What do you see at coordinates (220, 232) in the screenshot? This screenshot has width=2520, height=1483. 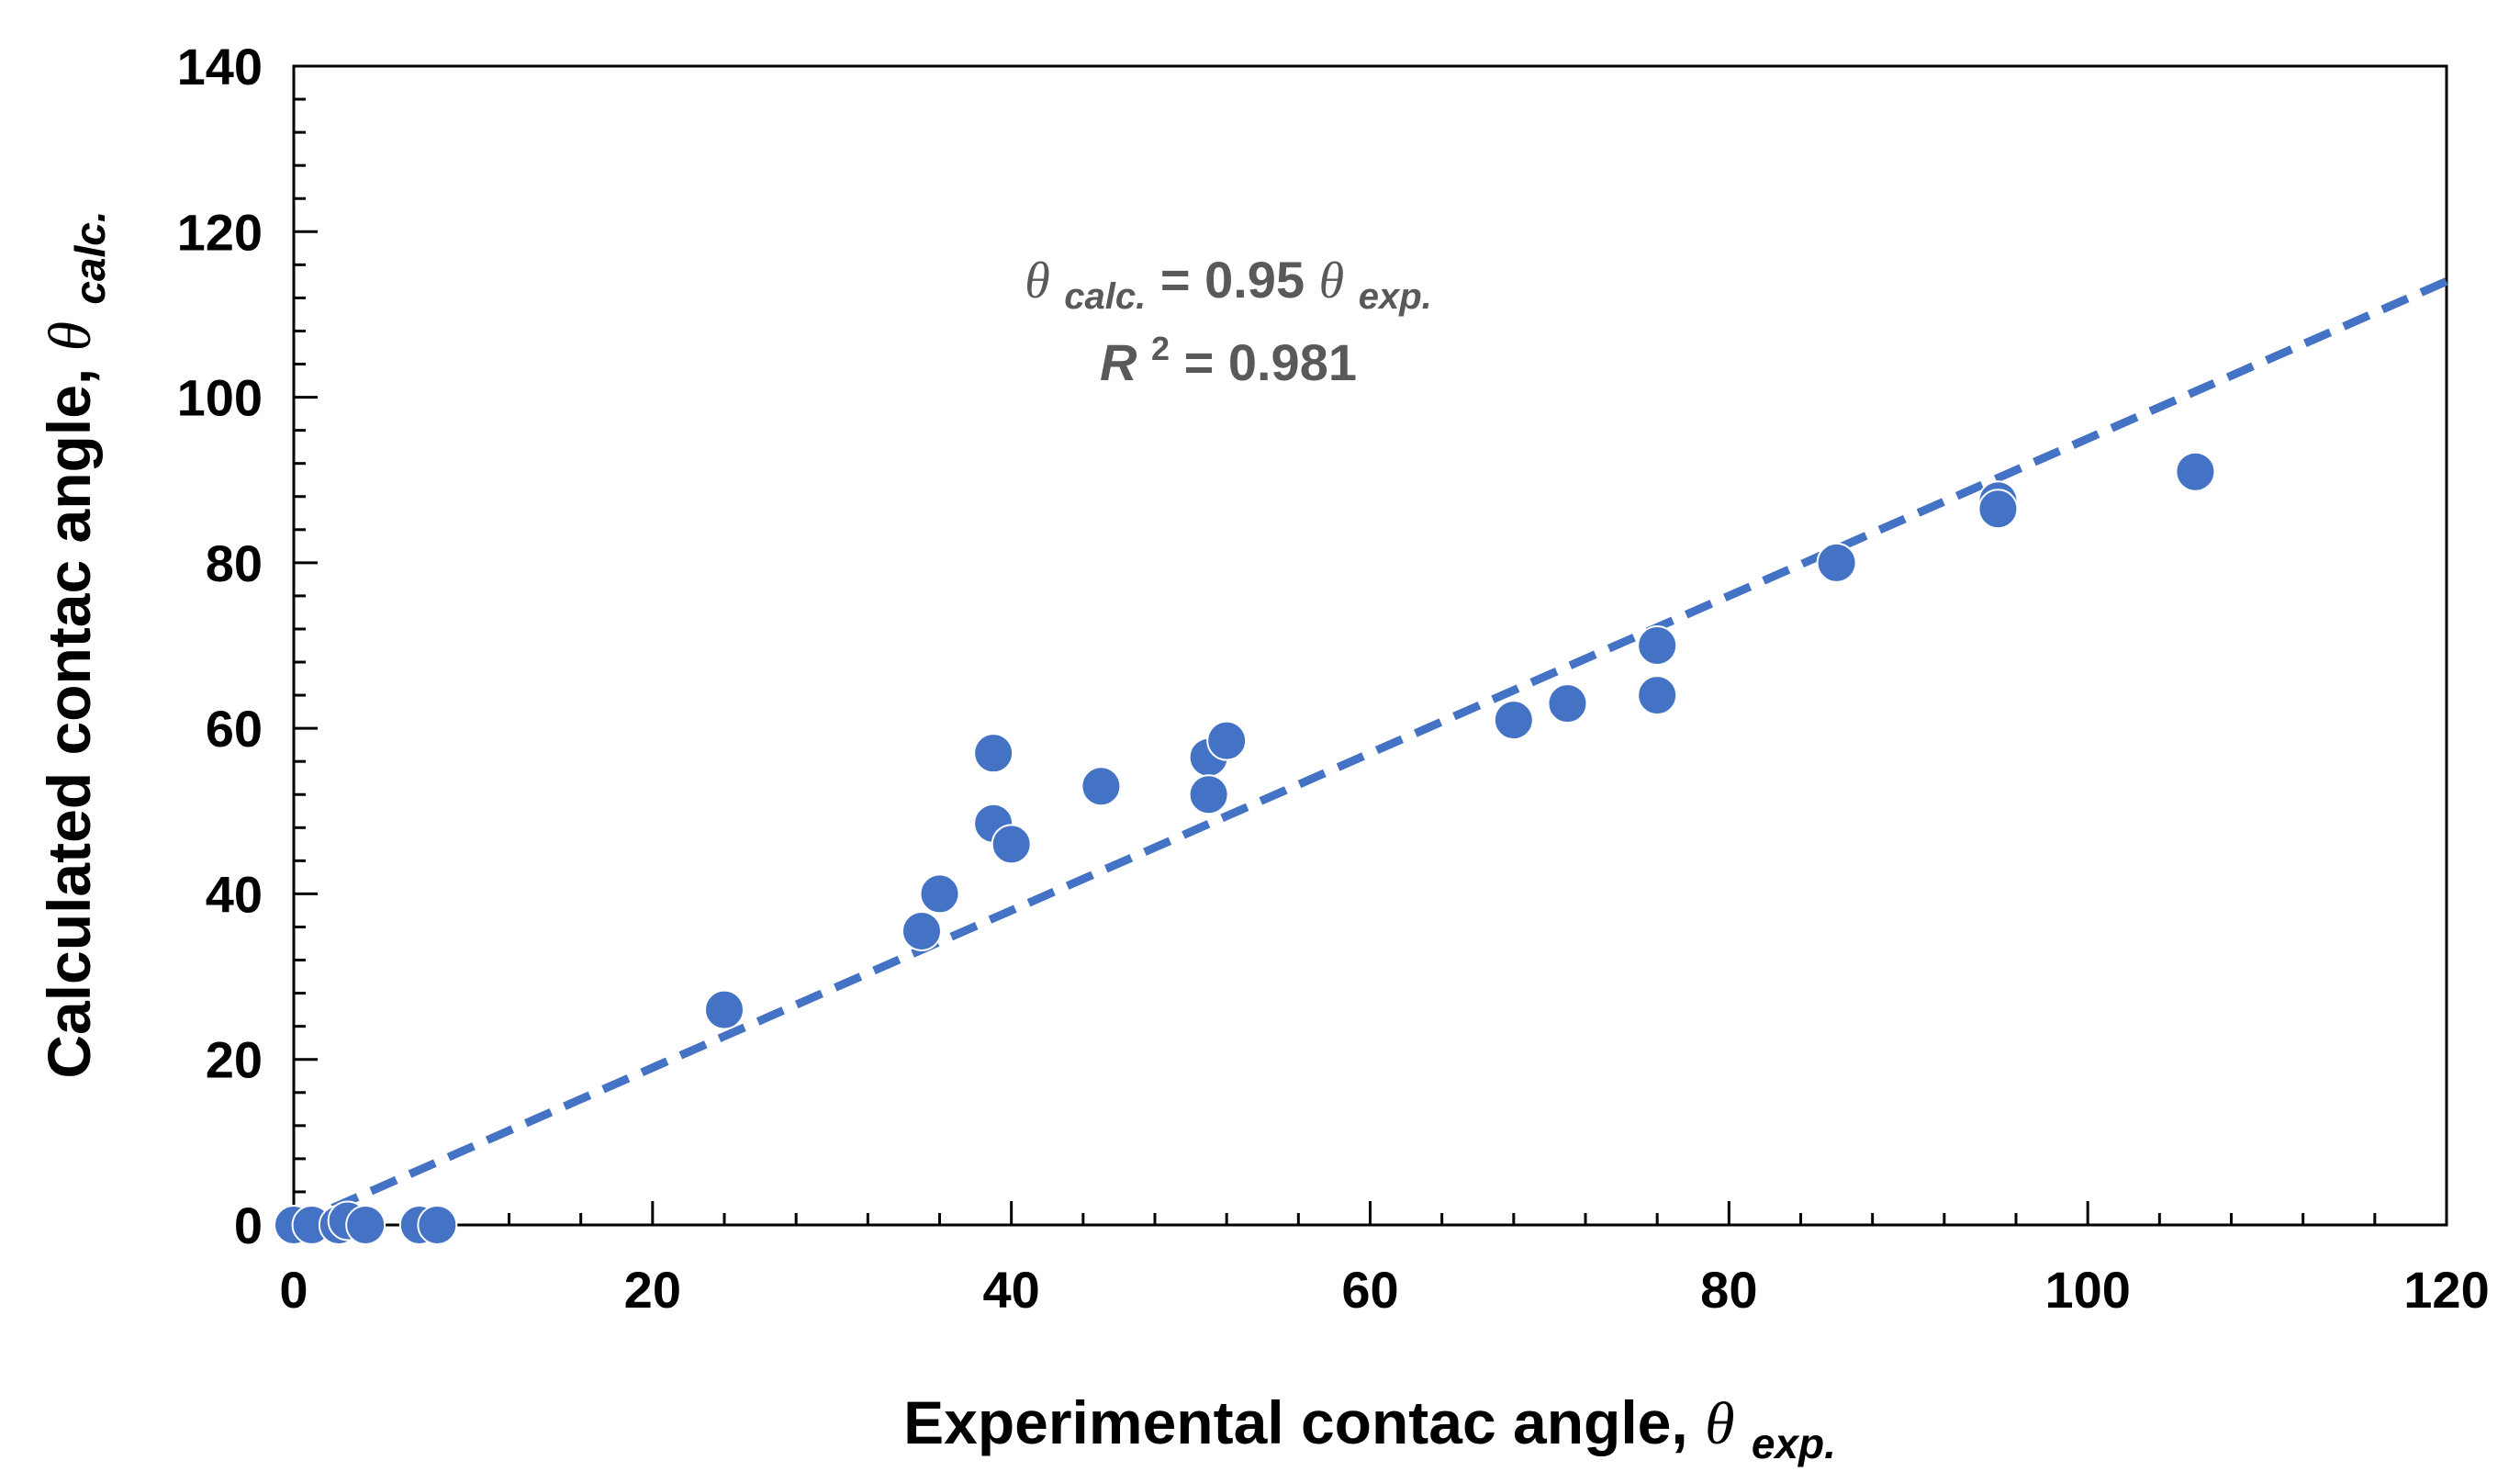 I see `y-tick-label: 120` at bounding box center [220, 232].